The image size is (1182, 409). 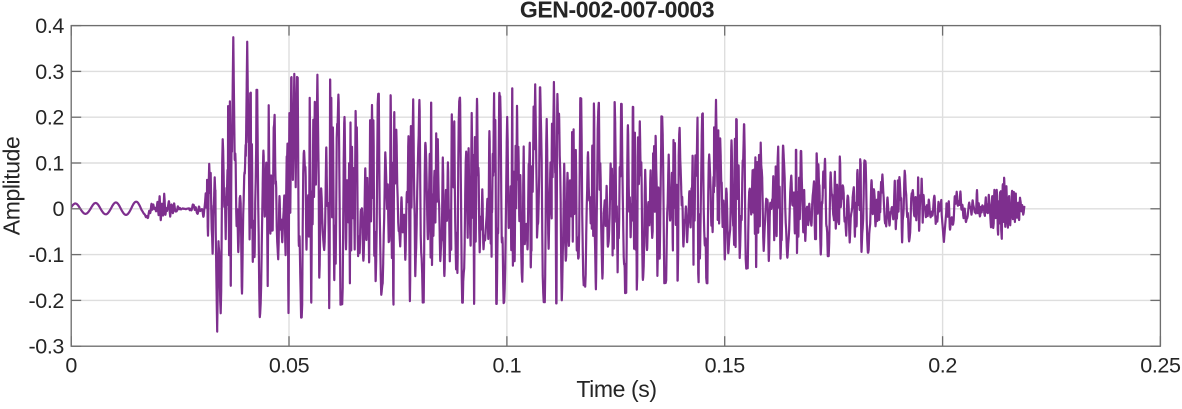 I want to click on svg-text: -0.2, so click(x=46, y=301).